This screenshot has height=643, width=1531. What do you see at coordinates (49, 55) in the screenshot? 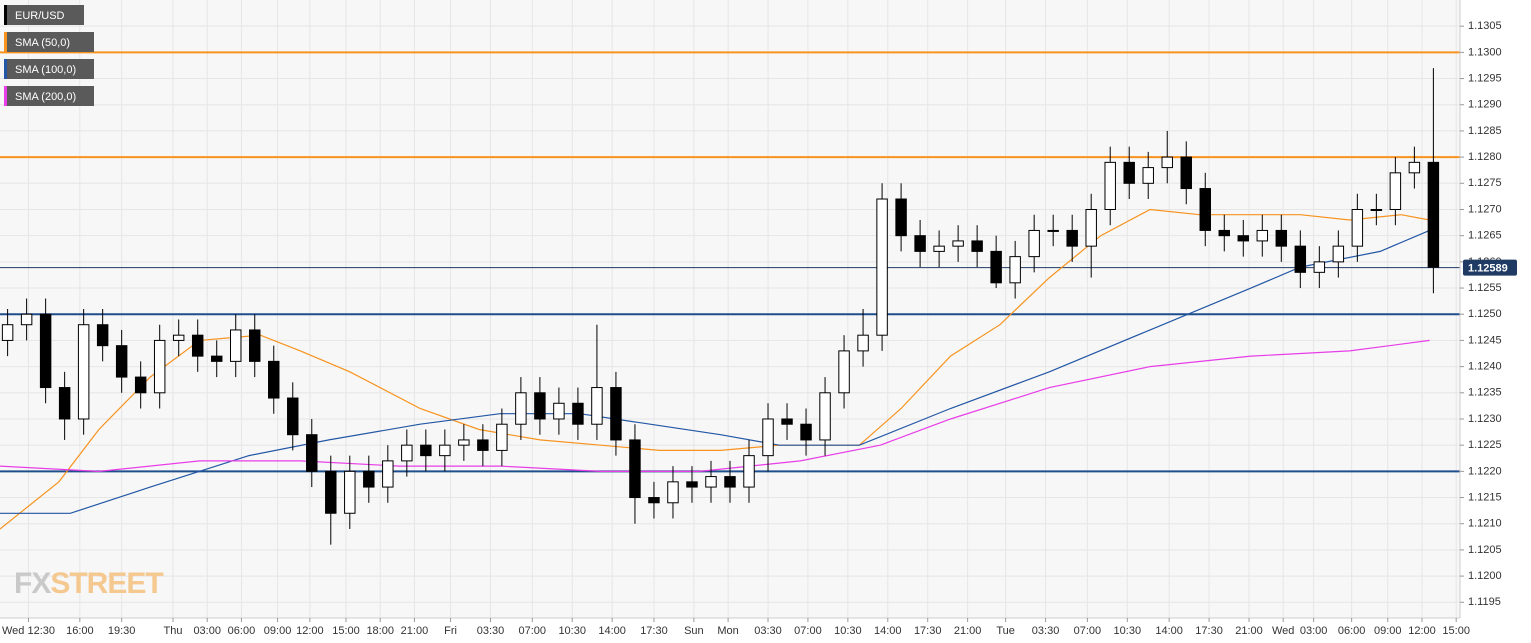
I see `legend: EUR/USD SMA (50,0) SMA (100,0) SMA (200,0)` at bounding box center [49, 55].